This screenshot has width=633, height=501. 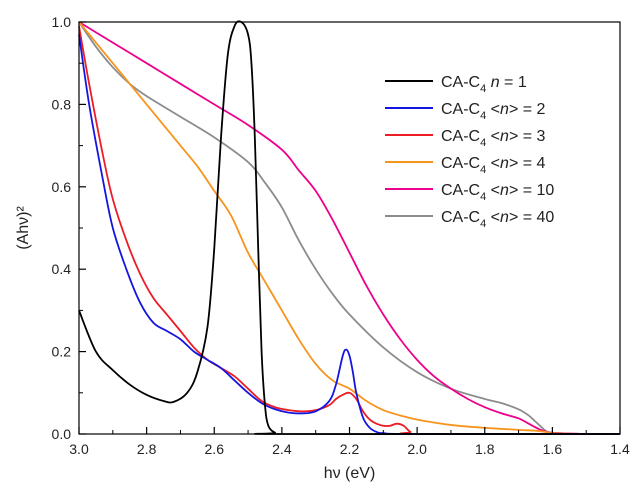 What do you see at coordinates (147, 449) in the screenshot?
I see `x-tick-label: 2.8` at bounding box center [147, 449].